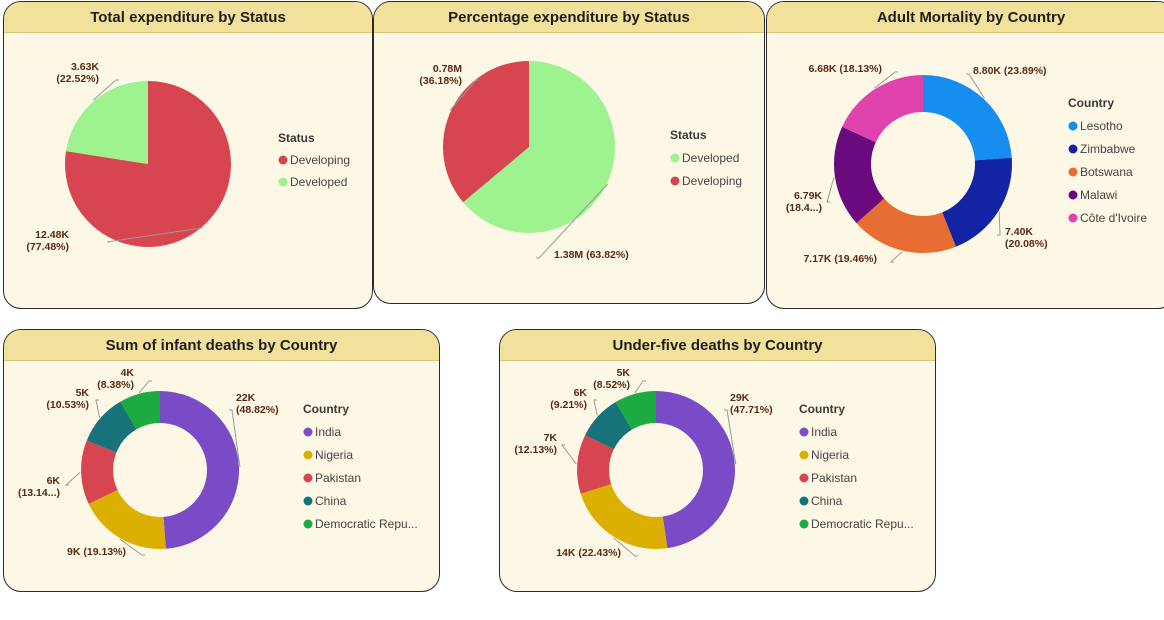  What do you see at coordinates (591, 255) in the screenshot?
I see `data-label: 1.38M (63.82%)` at bounding box center [591, 255].